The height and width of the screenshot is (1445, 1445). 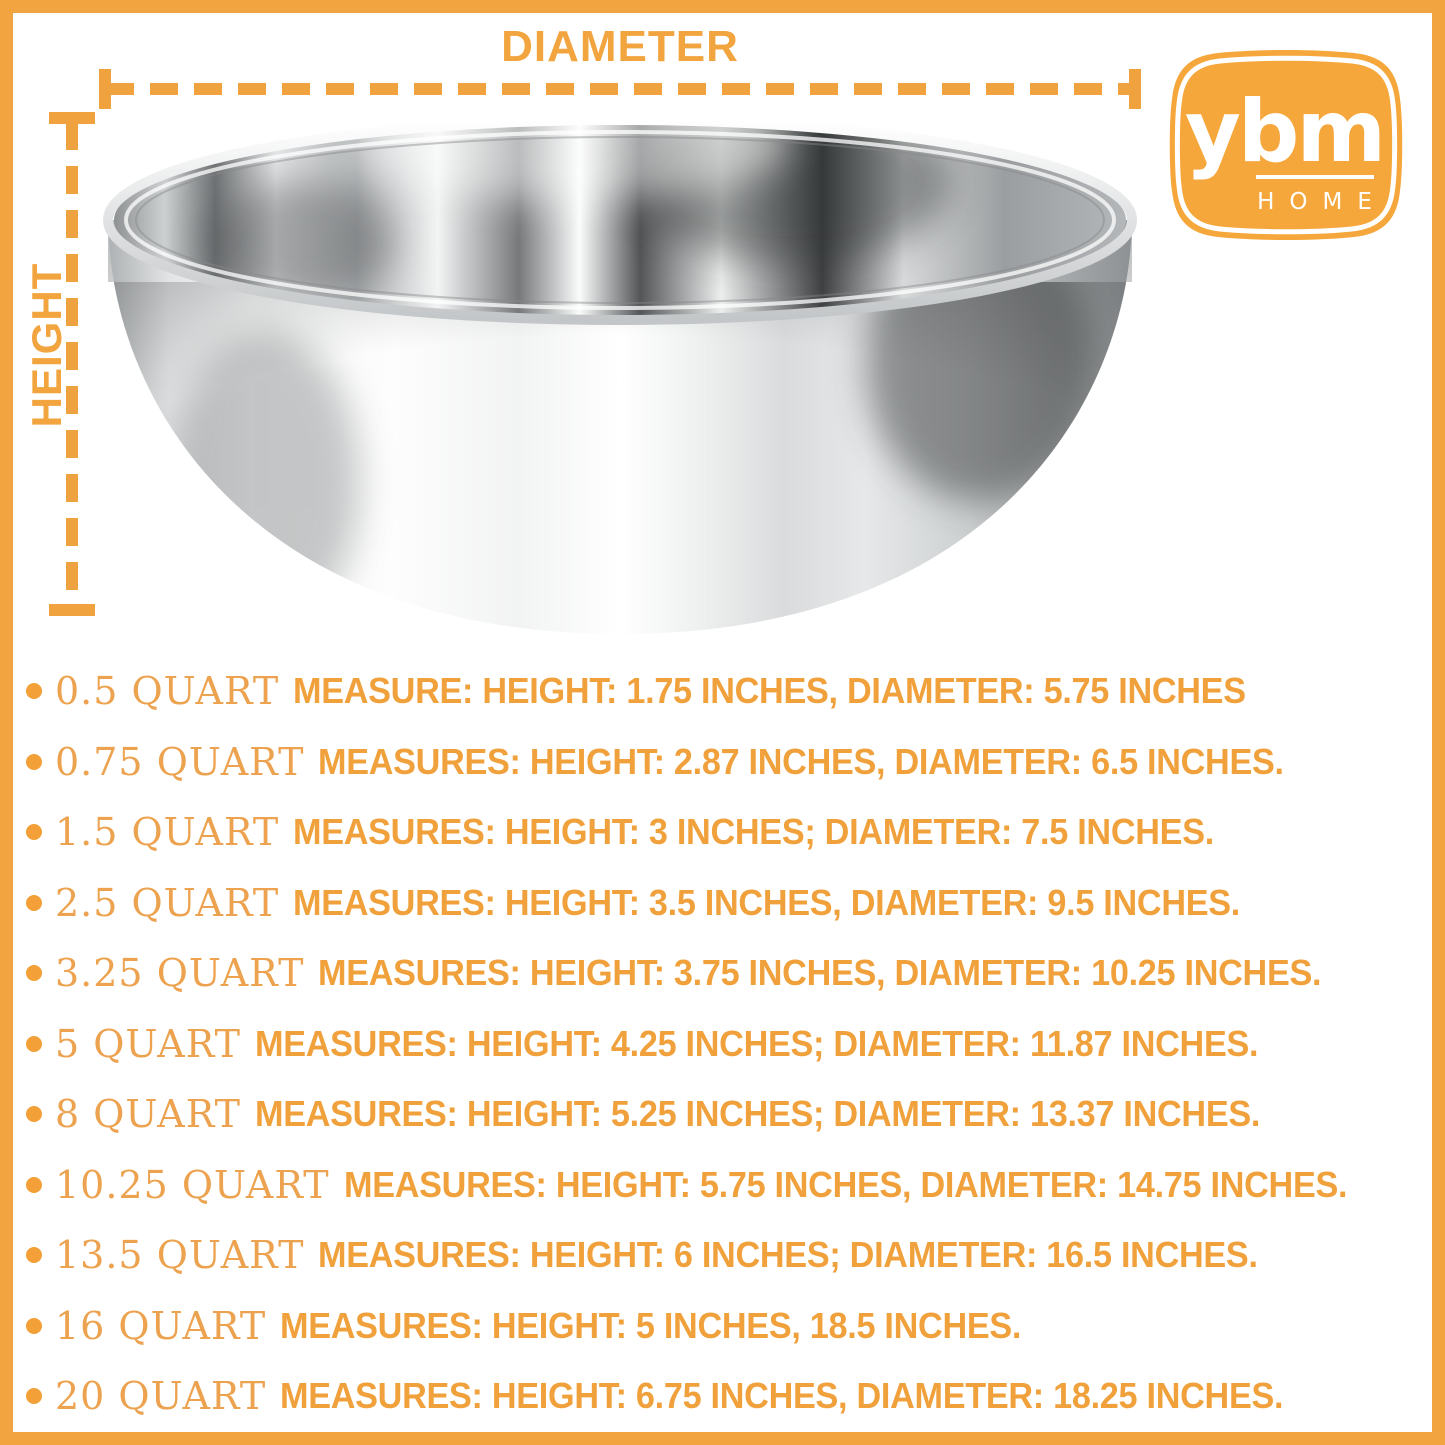 I want to click on bowl-rim, so click(x=620, y=220).